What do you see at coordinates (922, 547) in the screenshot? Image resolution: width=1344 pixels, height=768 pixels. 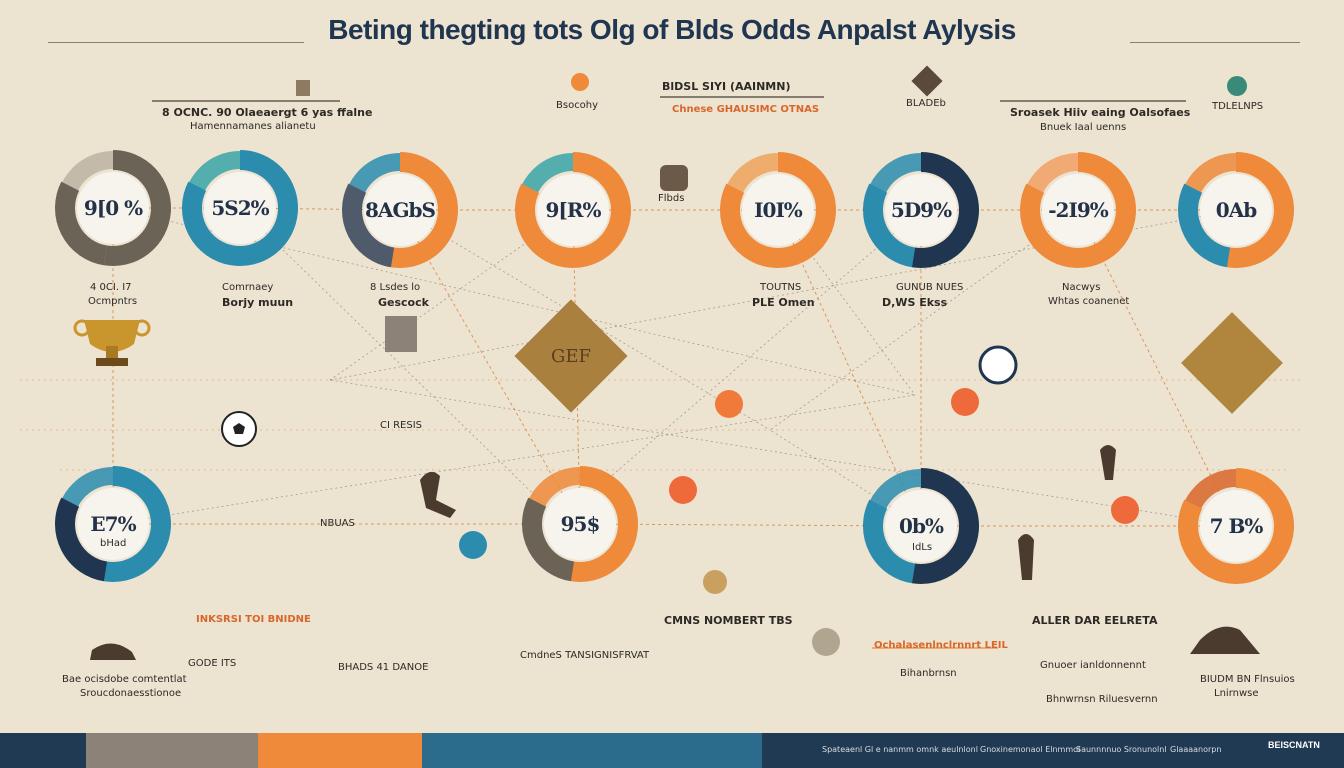 I see `label-idls: IdLs` at bounding box center [922, 547].